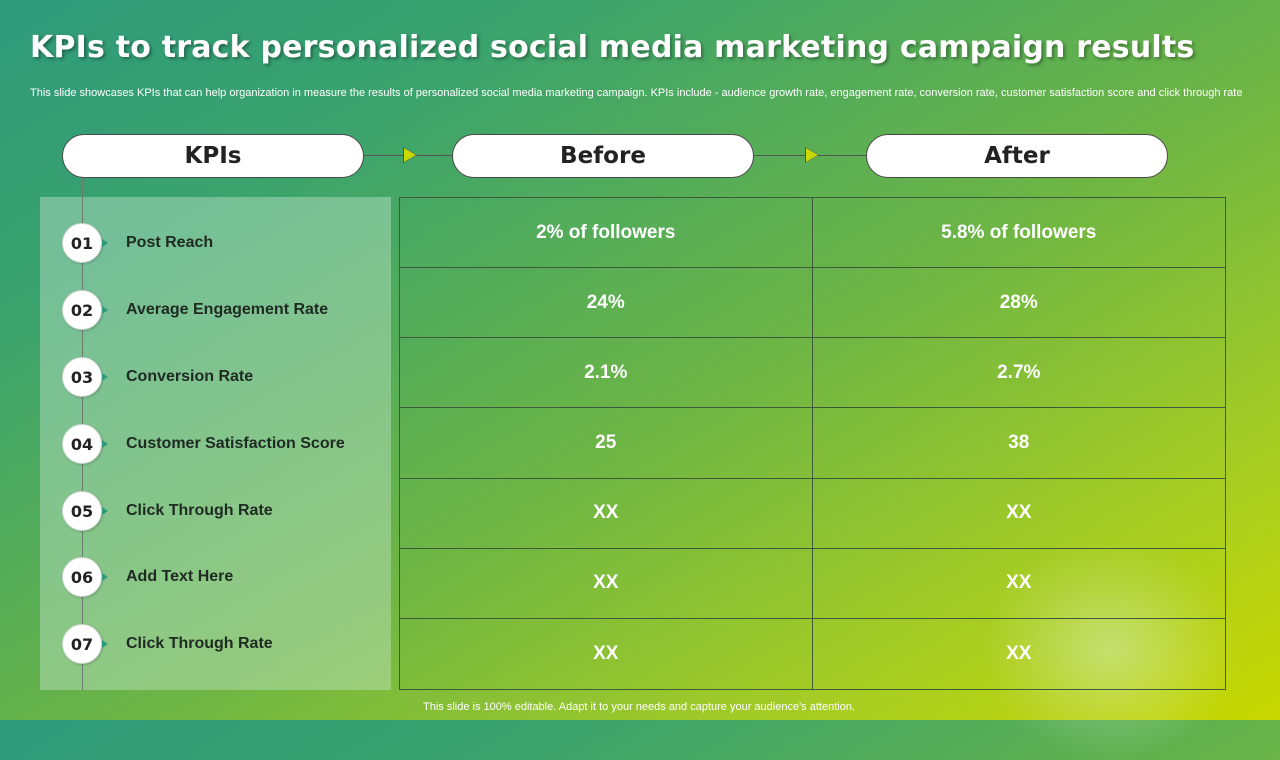 This screenshot has width=1280, height=760. Describe the element at coordinates (606, 303) in the screenshot. I see `before-cell: 24%` at that location.